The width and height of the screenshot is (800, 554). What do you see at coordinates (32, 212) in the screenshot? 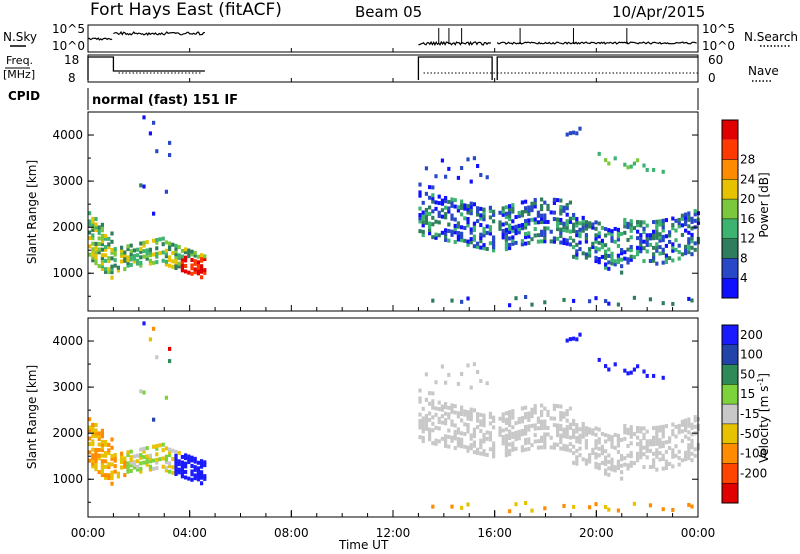
I see `power-ylabel: Slant Range [km]` at bounding box center [32, 212].